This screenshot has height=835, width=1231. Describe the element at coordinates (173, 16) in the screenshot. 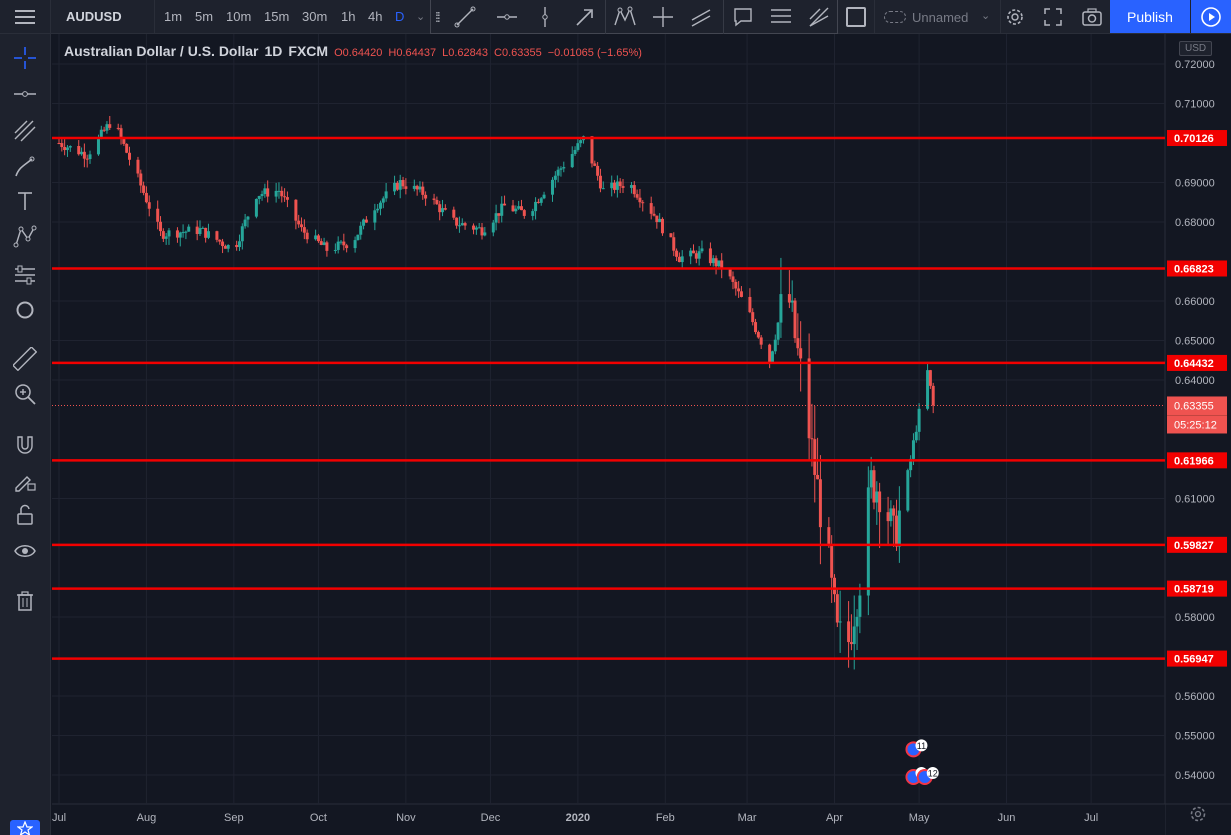

I see `timeframe-1m: 1m` at that location.